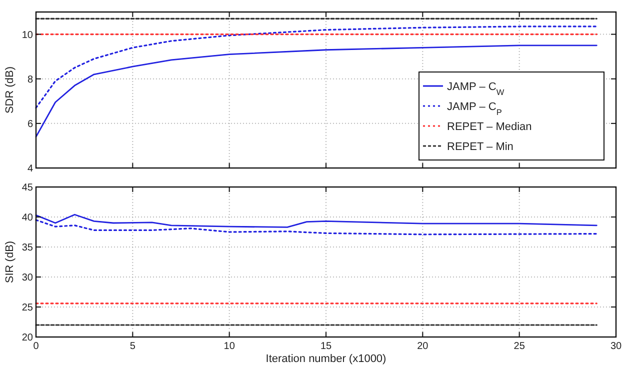  What do you see at coordinates (474, 108) in the screenshot?
I see `legend-label: JAMP – C$_{P}$` at bounding box center [474, 108].